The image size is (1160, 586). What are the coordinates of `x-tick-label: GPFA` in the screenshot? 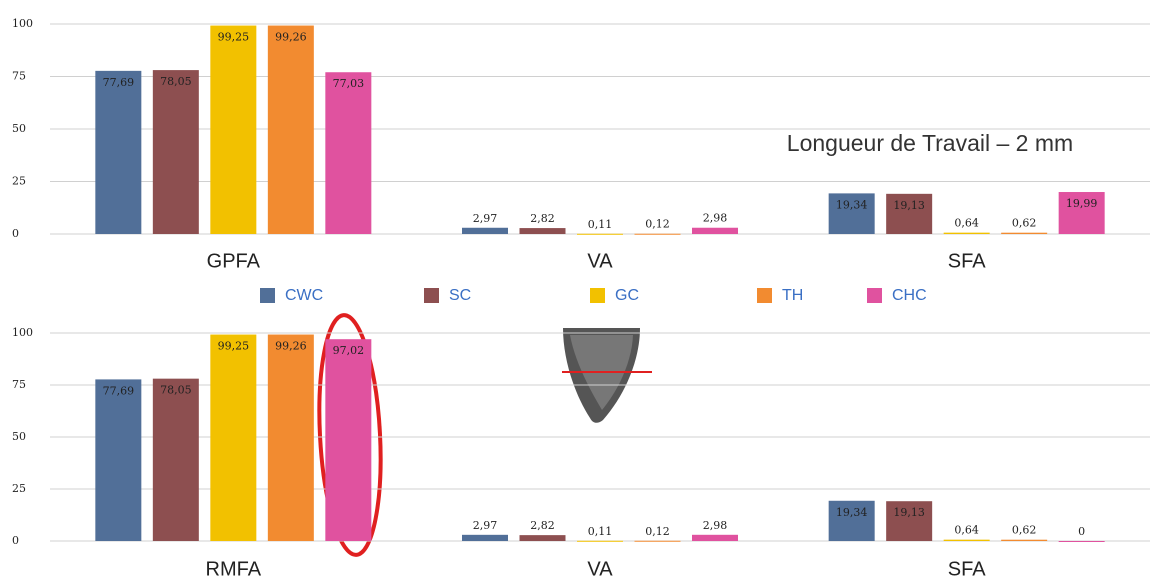 It's located at (234, 261).